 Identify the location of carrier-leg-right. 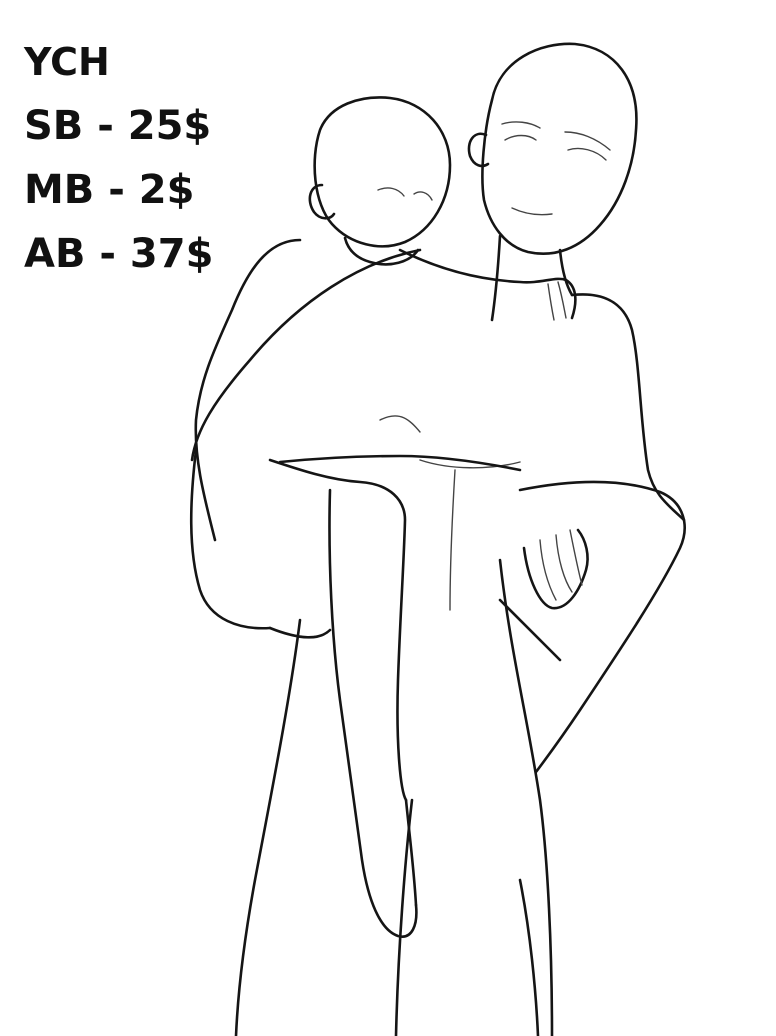
(529, 957).